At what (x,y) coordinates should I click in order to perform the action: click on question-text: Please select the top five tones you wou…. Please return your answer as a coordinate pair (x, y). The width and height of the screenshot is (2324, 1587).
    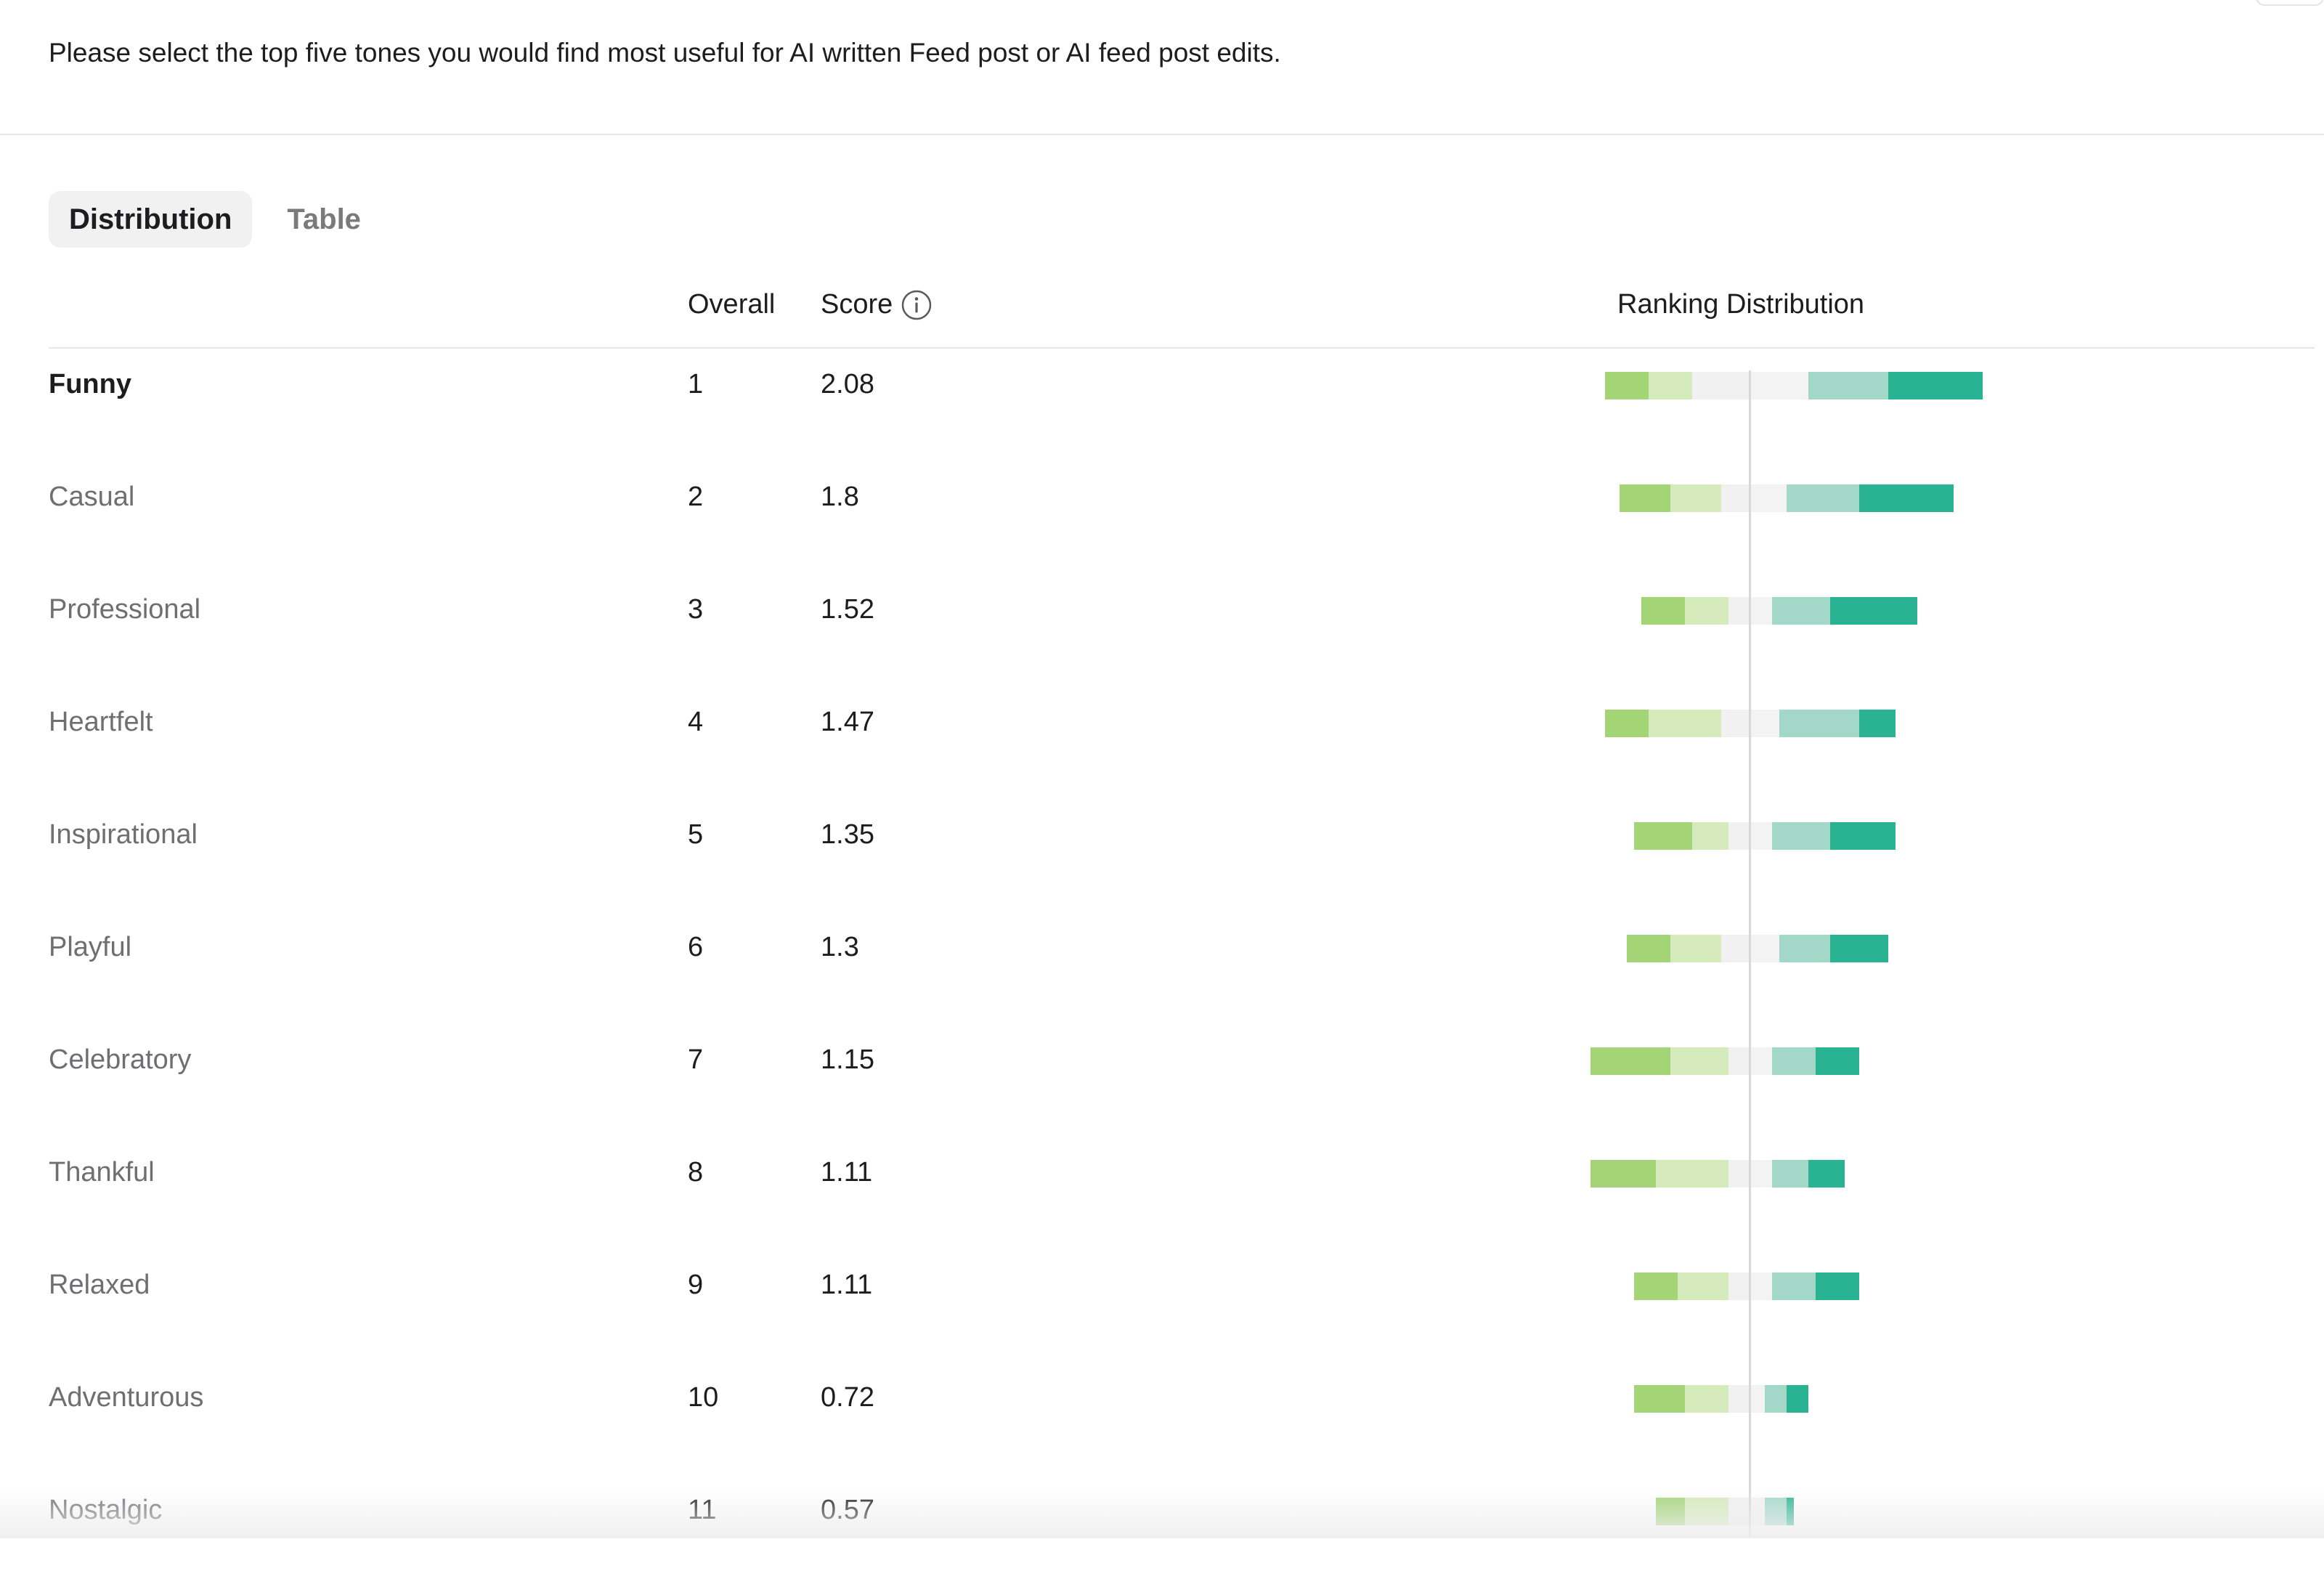
    Looking at the image, I should click on (665, 53).